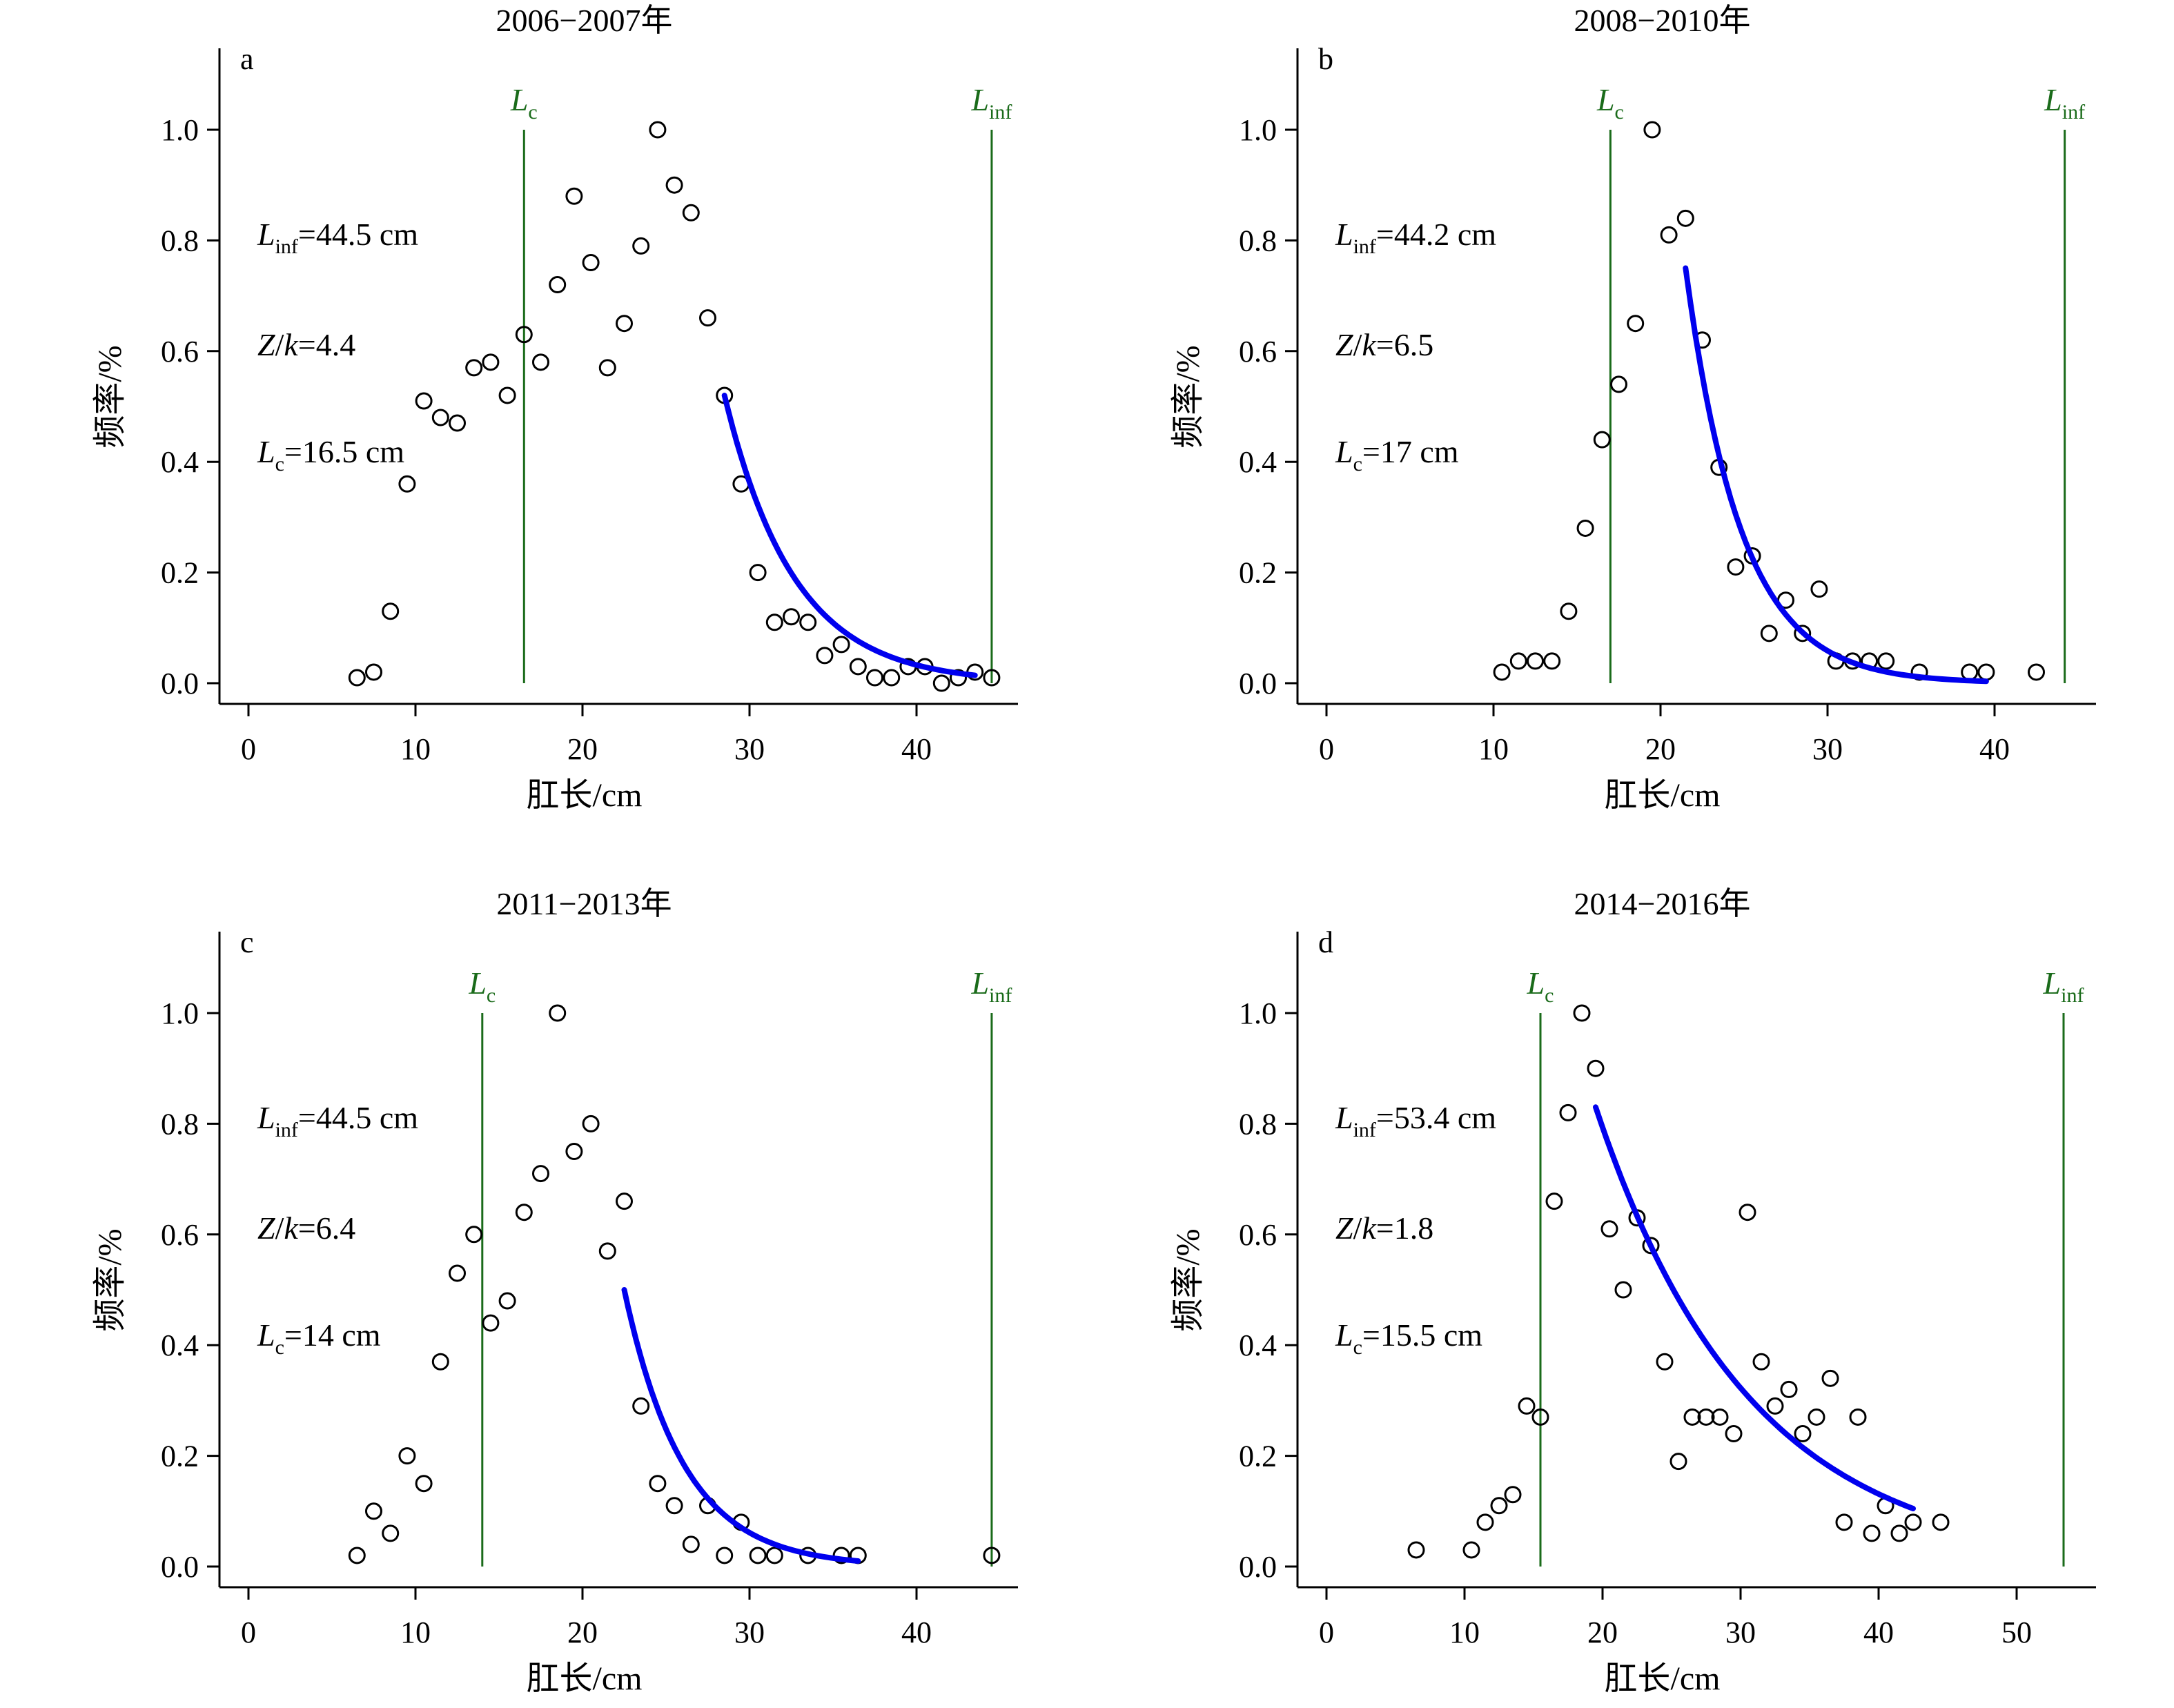 This screenshot has width=2174, height=1708. Describe the element at coordinates (319, 1338) in the screenshot. I see `annotation-2: Lc=14 cm` at that location.